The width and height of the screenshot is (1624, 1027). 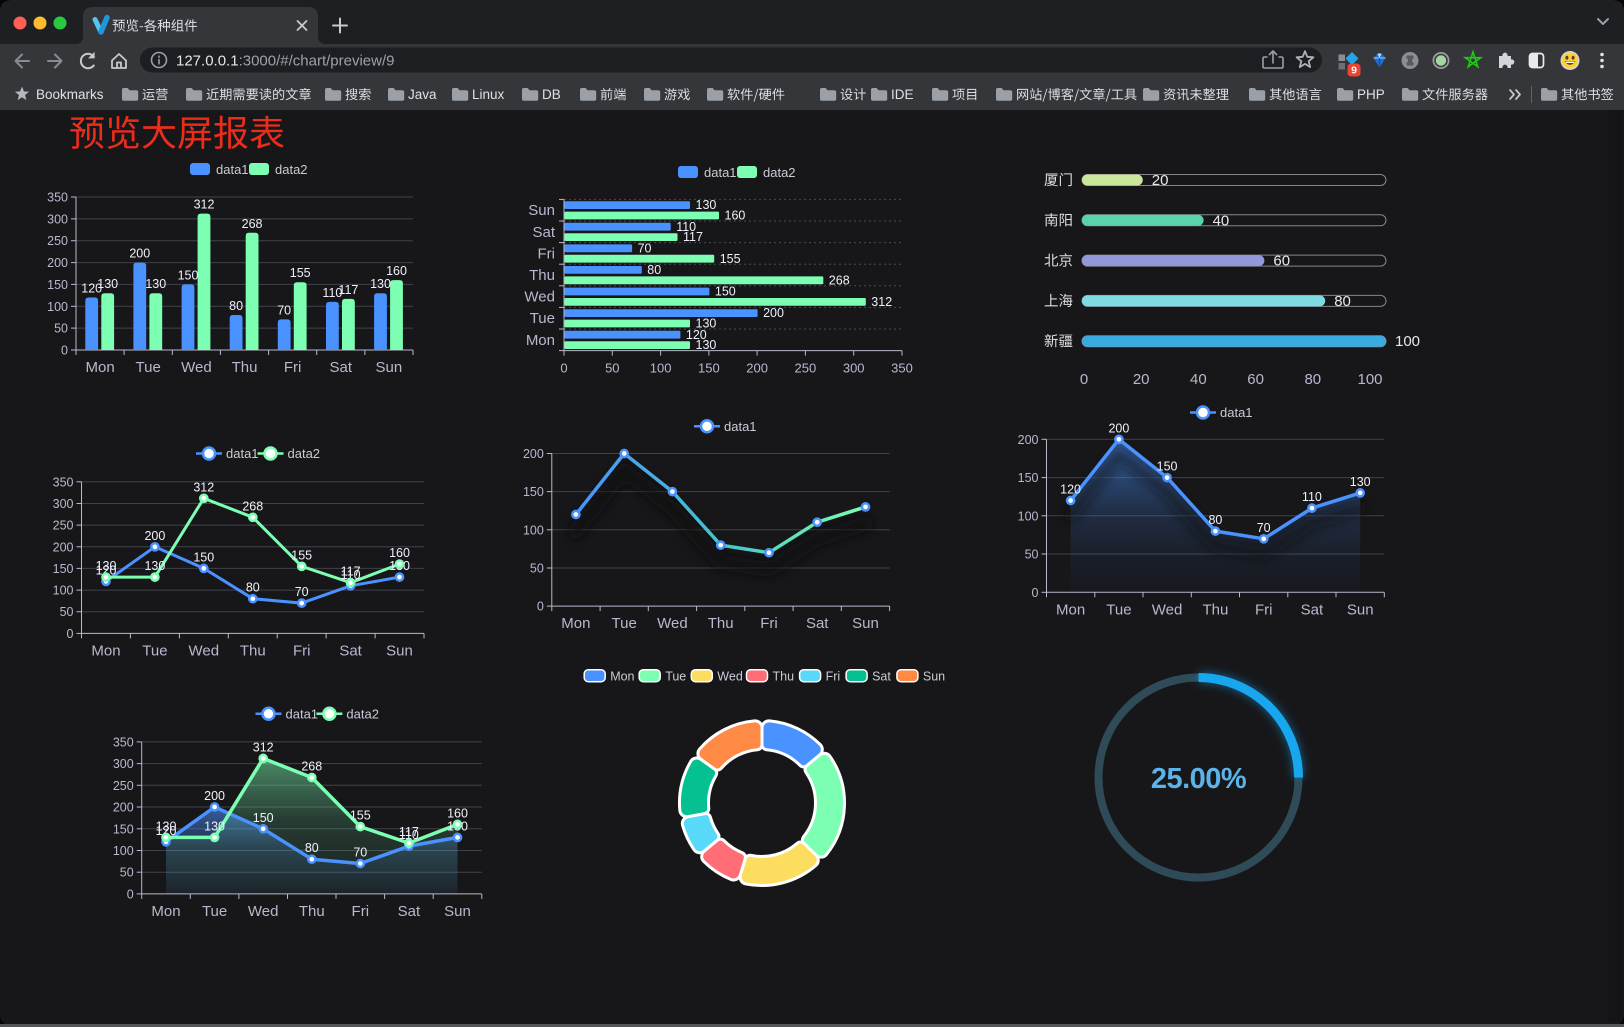 I want to click on svg-text: 40, so click(x=1221, y=220).